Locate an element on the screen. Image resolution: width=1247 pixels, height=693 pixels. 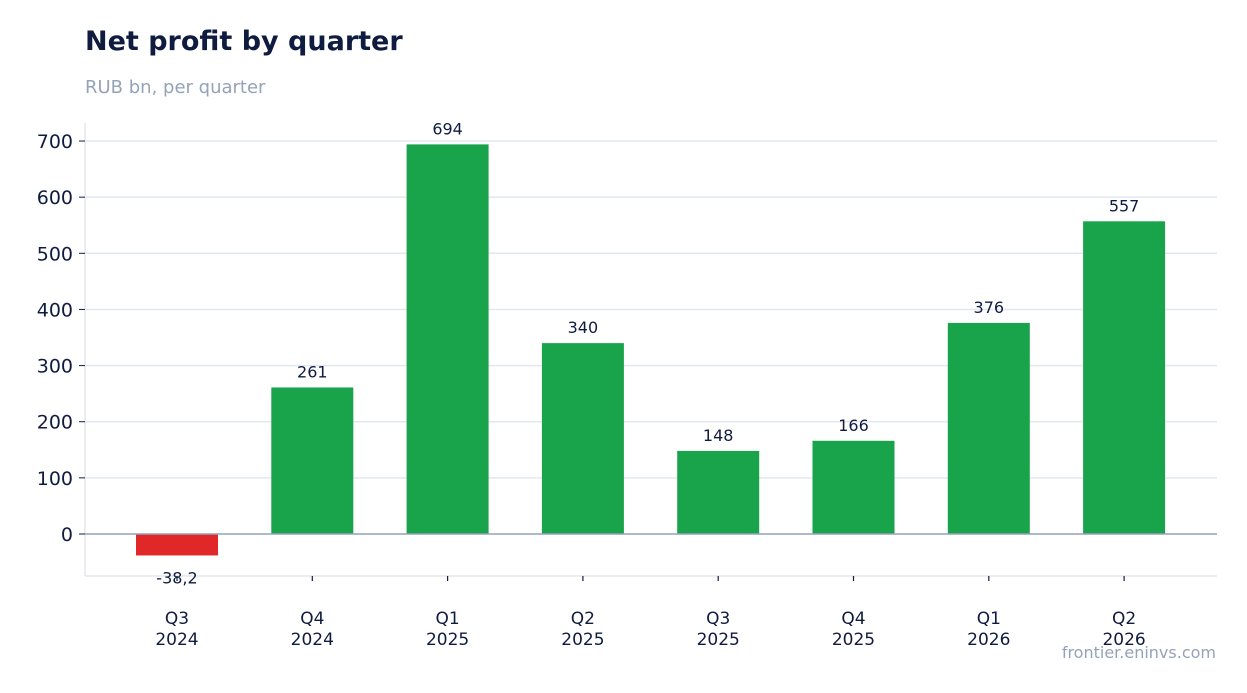
x-tick-label: Q2 2025 is located at coordinates (582, 629).